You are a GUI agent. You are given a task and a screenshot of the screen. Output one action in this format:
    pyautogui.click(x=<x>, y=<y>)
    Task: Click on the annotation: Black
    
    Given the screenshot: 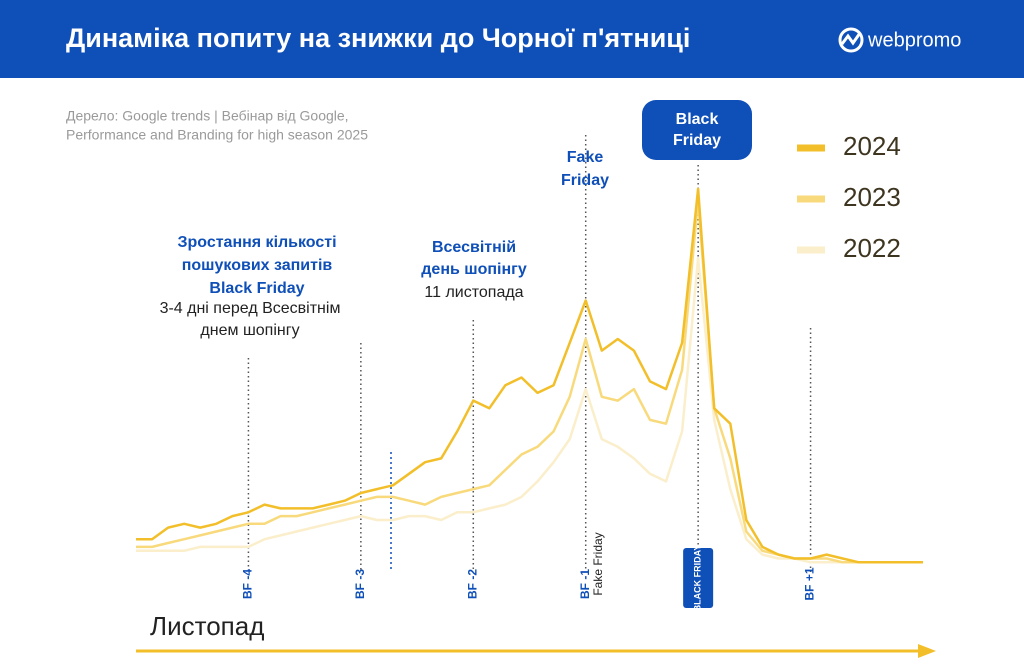 What is the action you would take?
    pyautogui.click(x=697, y=119)
    